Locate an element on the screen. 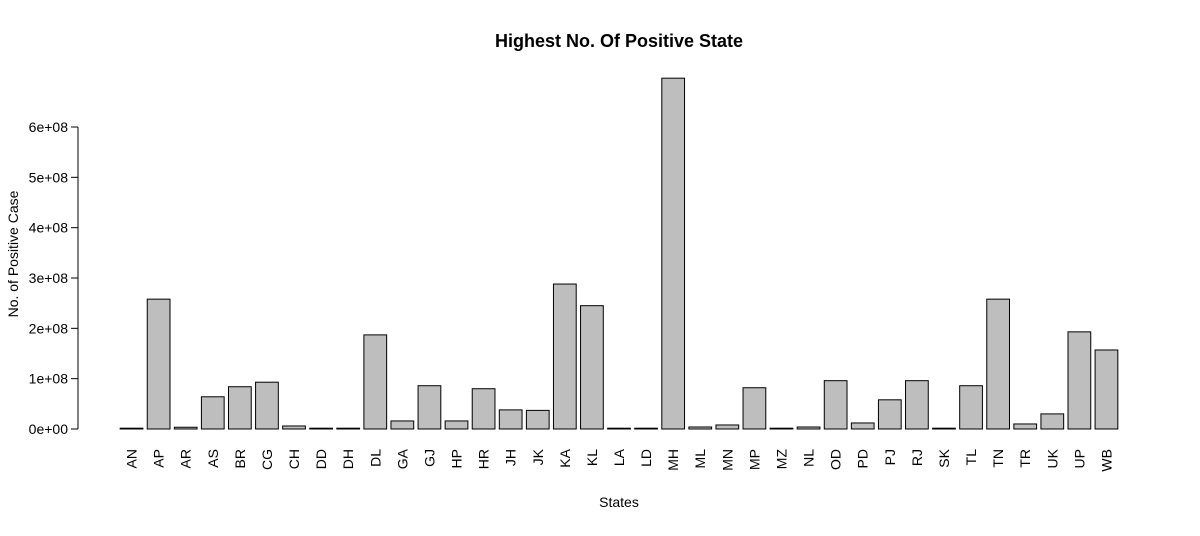 This screenshot has height=536, width=1200. x-tick-label: MP is located at coordinates (754, 459).